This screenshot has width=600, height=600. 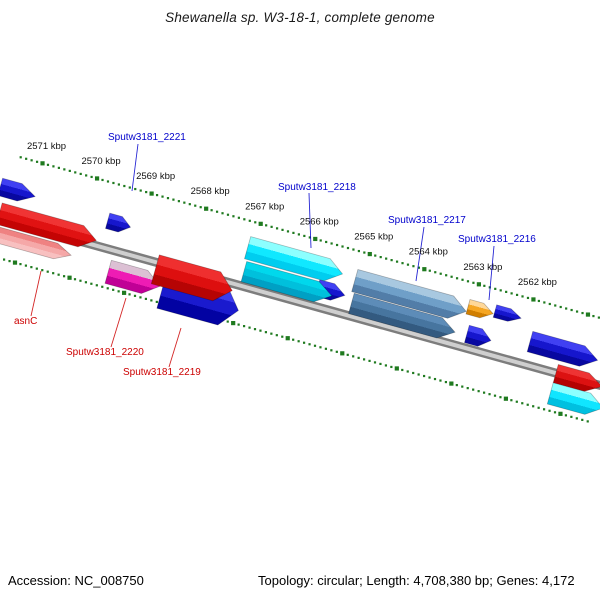 What do you see at coordinates (25, 321) in the screenshot?
I see `gene-label-gene-asnC: asnC` at bounding box center [25, 321].